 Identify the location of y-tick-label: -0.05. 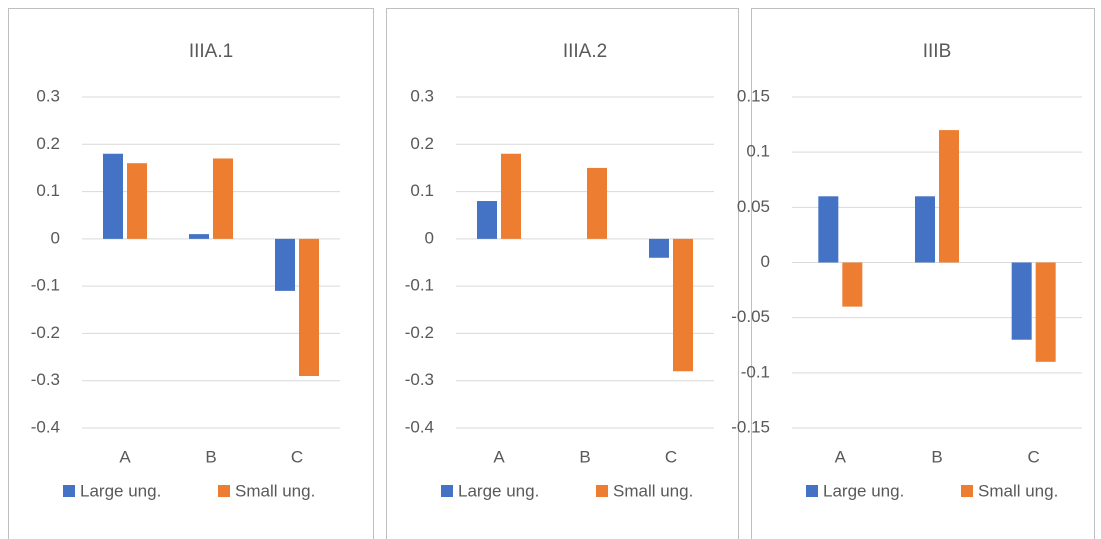
(750, 316).